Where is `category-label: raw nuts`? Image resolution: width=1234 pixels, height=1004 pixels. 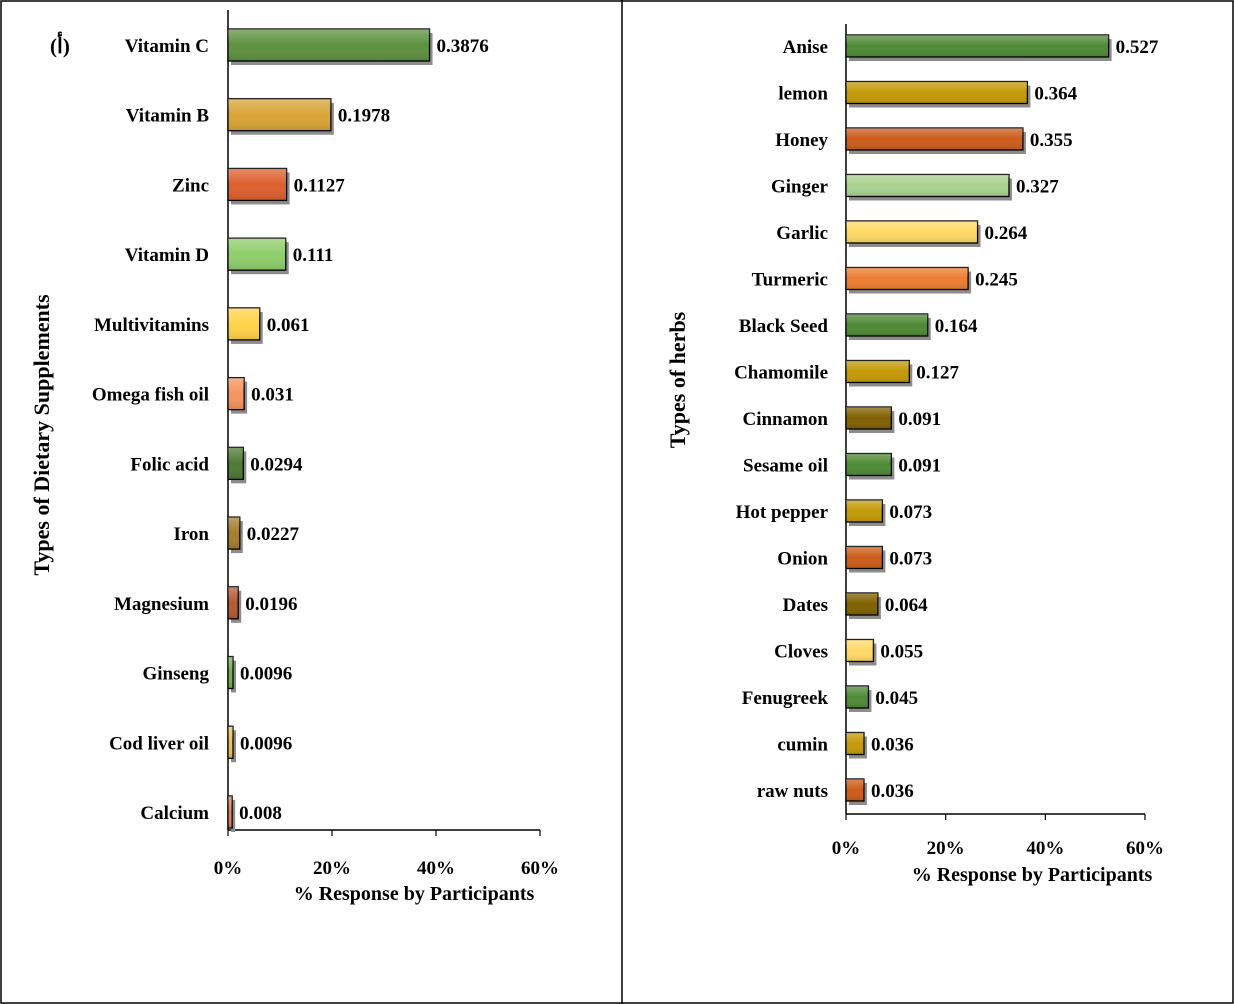
category-label: raw nuts is located at coordinates (792, 791).